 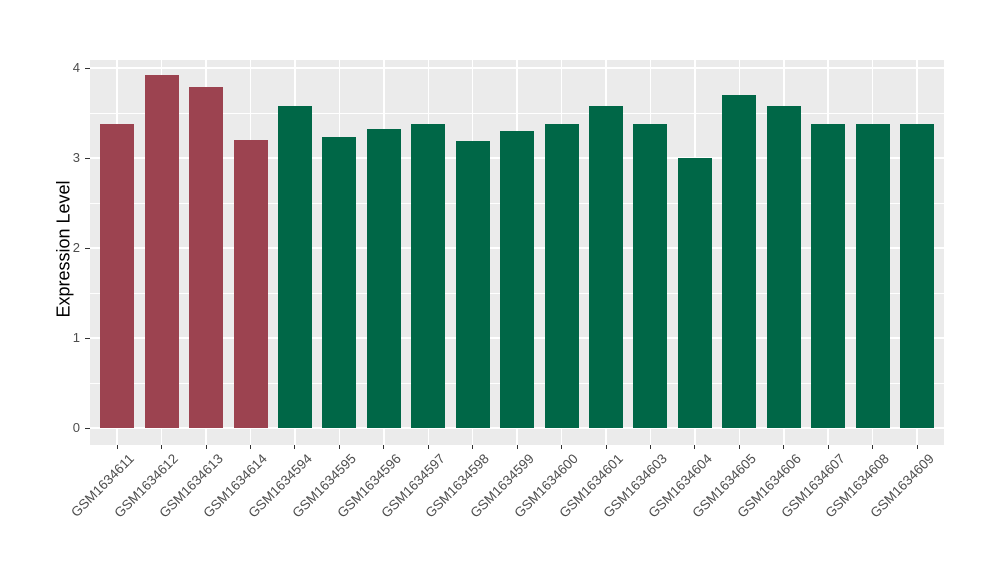 What do you see at coordinates (428, 275) in the screenshot?
I see `bar-GSM1634597` at bounding box center [428, 275].